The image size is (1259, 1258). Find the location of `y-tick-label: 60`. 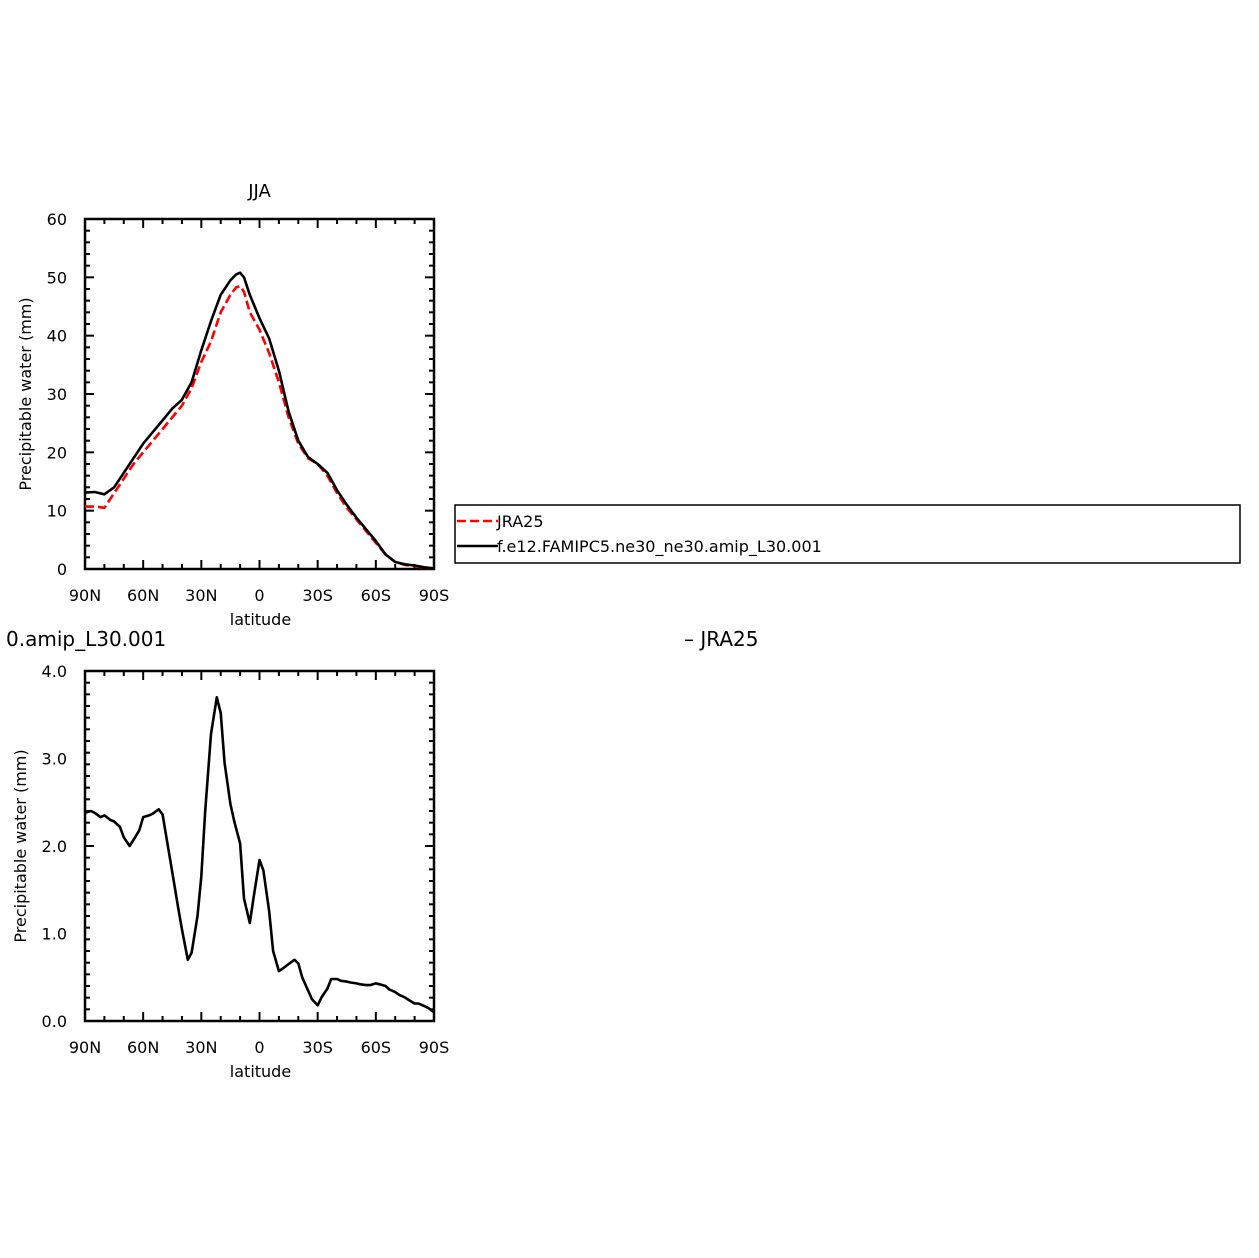

y-tick-label: 60 is located at coordinates (57, 219).